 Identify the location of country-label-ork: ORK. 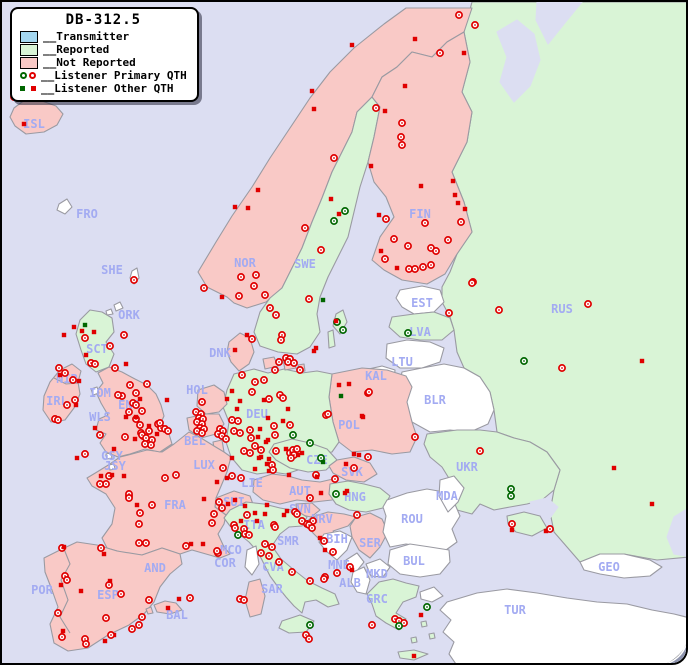
(129, 315).